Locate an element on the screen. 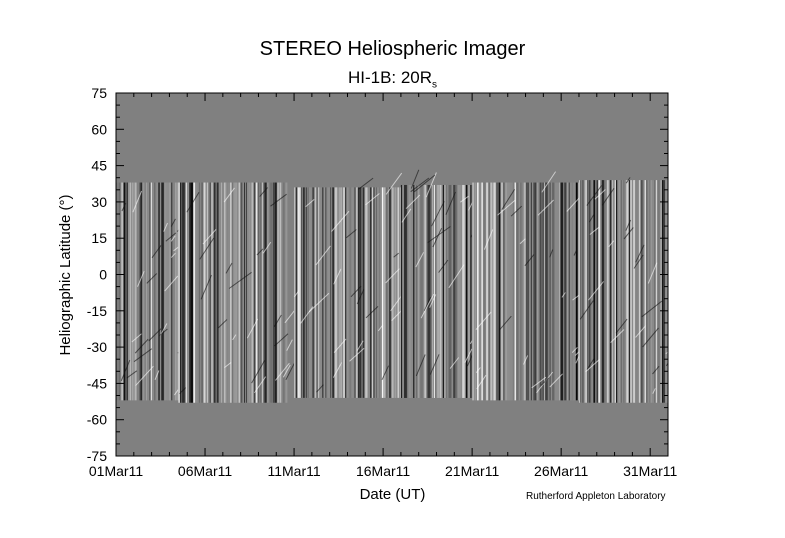  x-tick-label: 26Mar11 is located at coordinates (561, 471).